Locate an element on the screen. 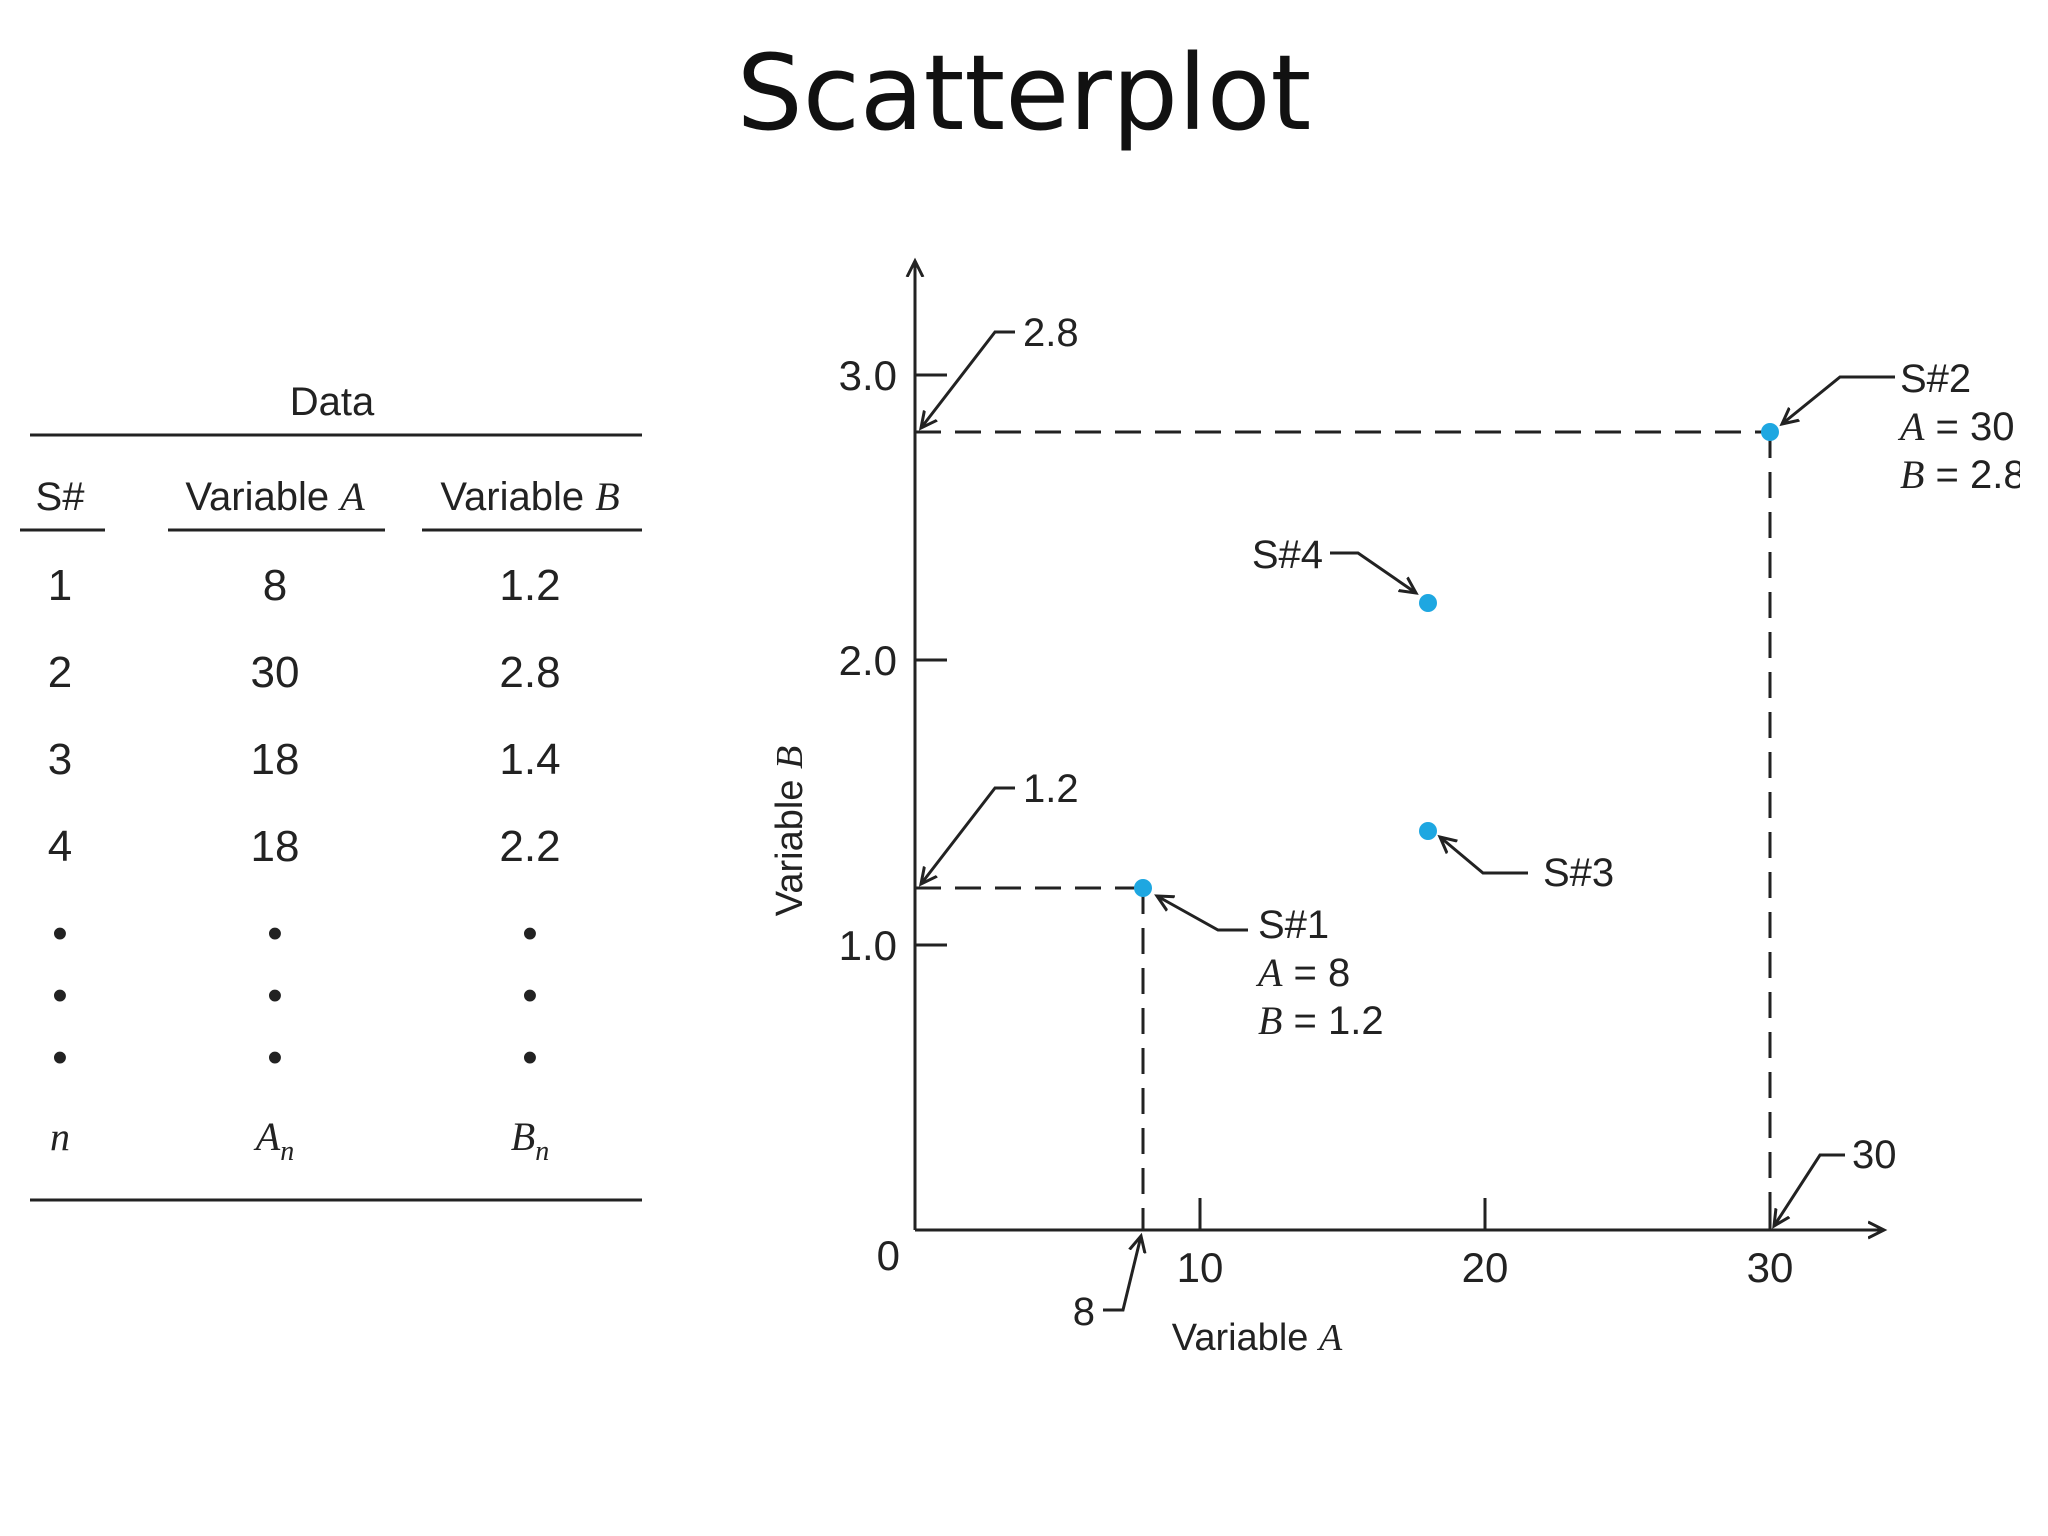  table-cell: 4 is located at coordinates (60, 846).